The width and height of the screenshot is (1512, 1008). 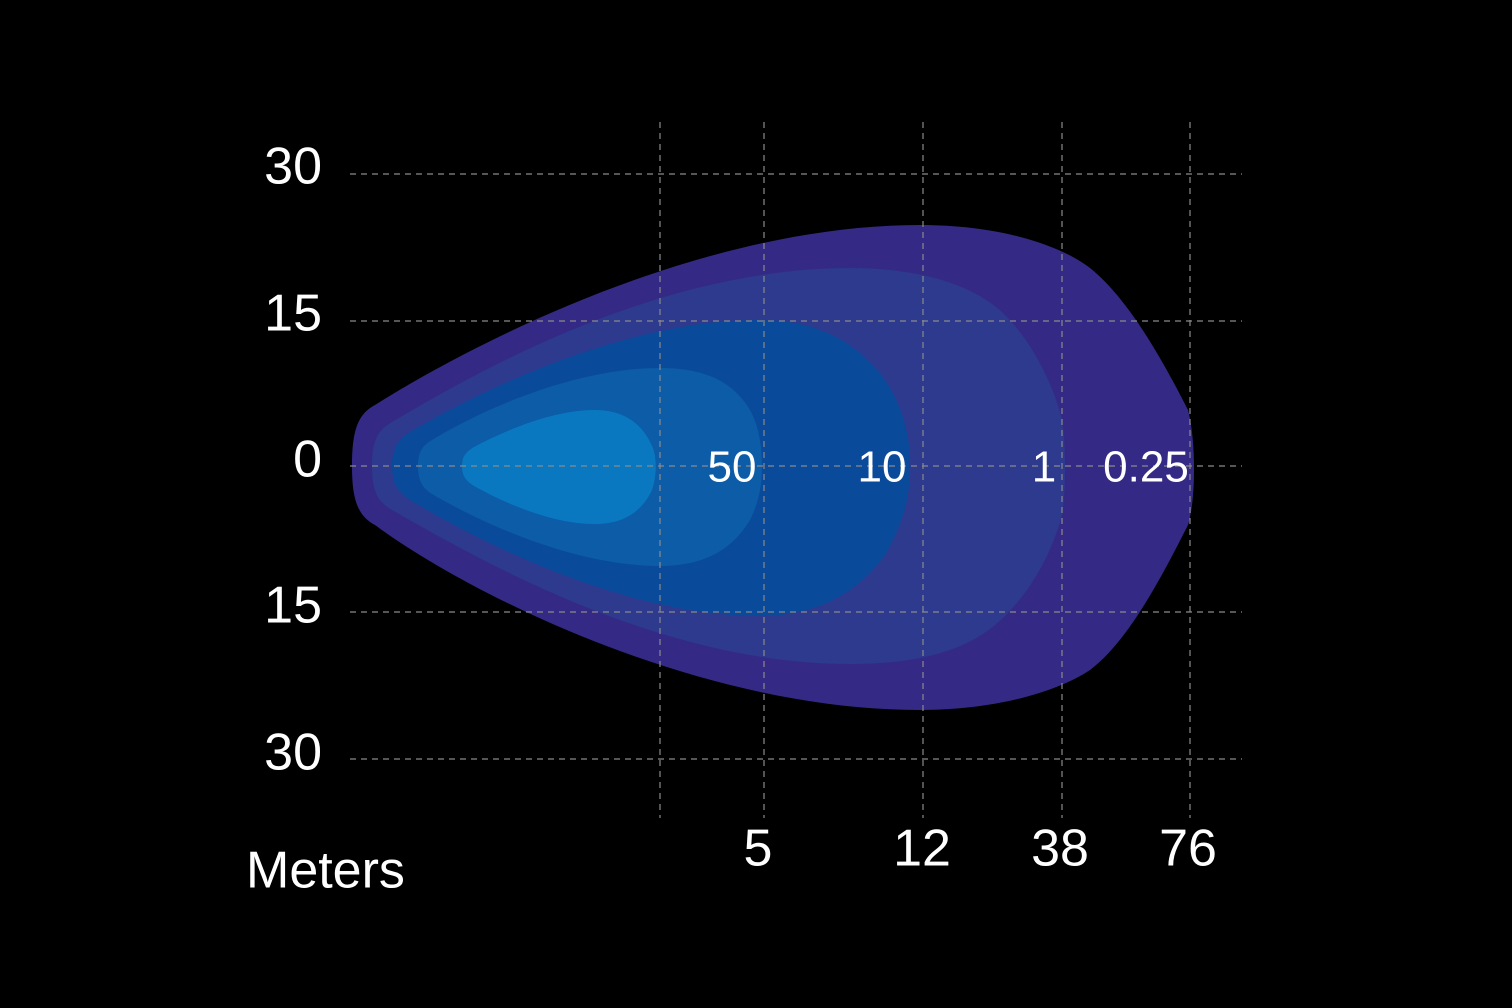 I want to click on x-axis-title: Meters, so click(x=325, y=871).